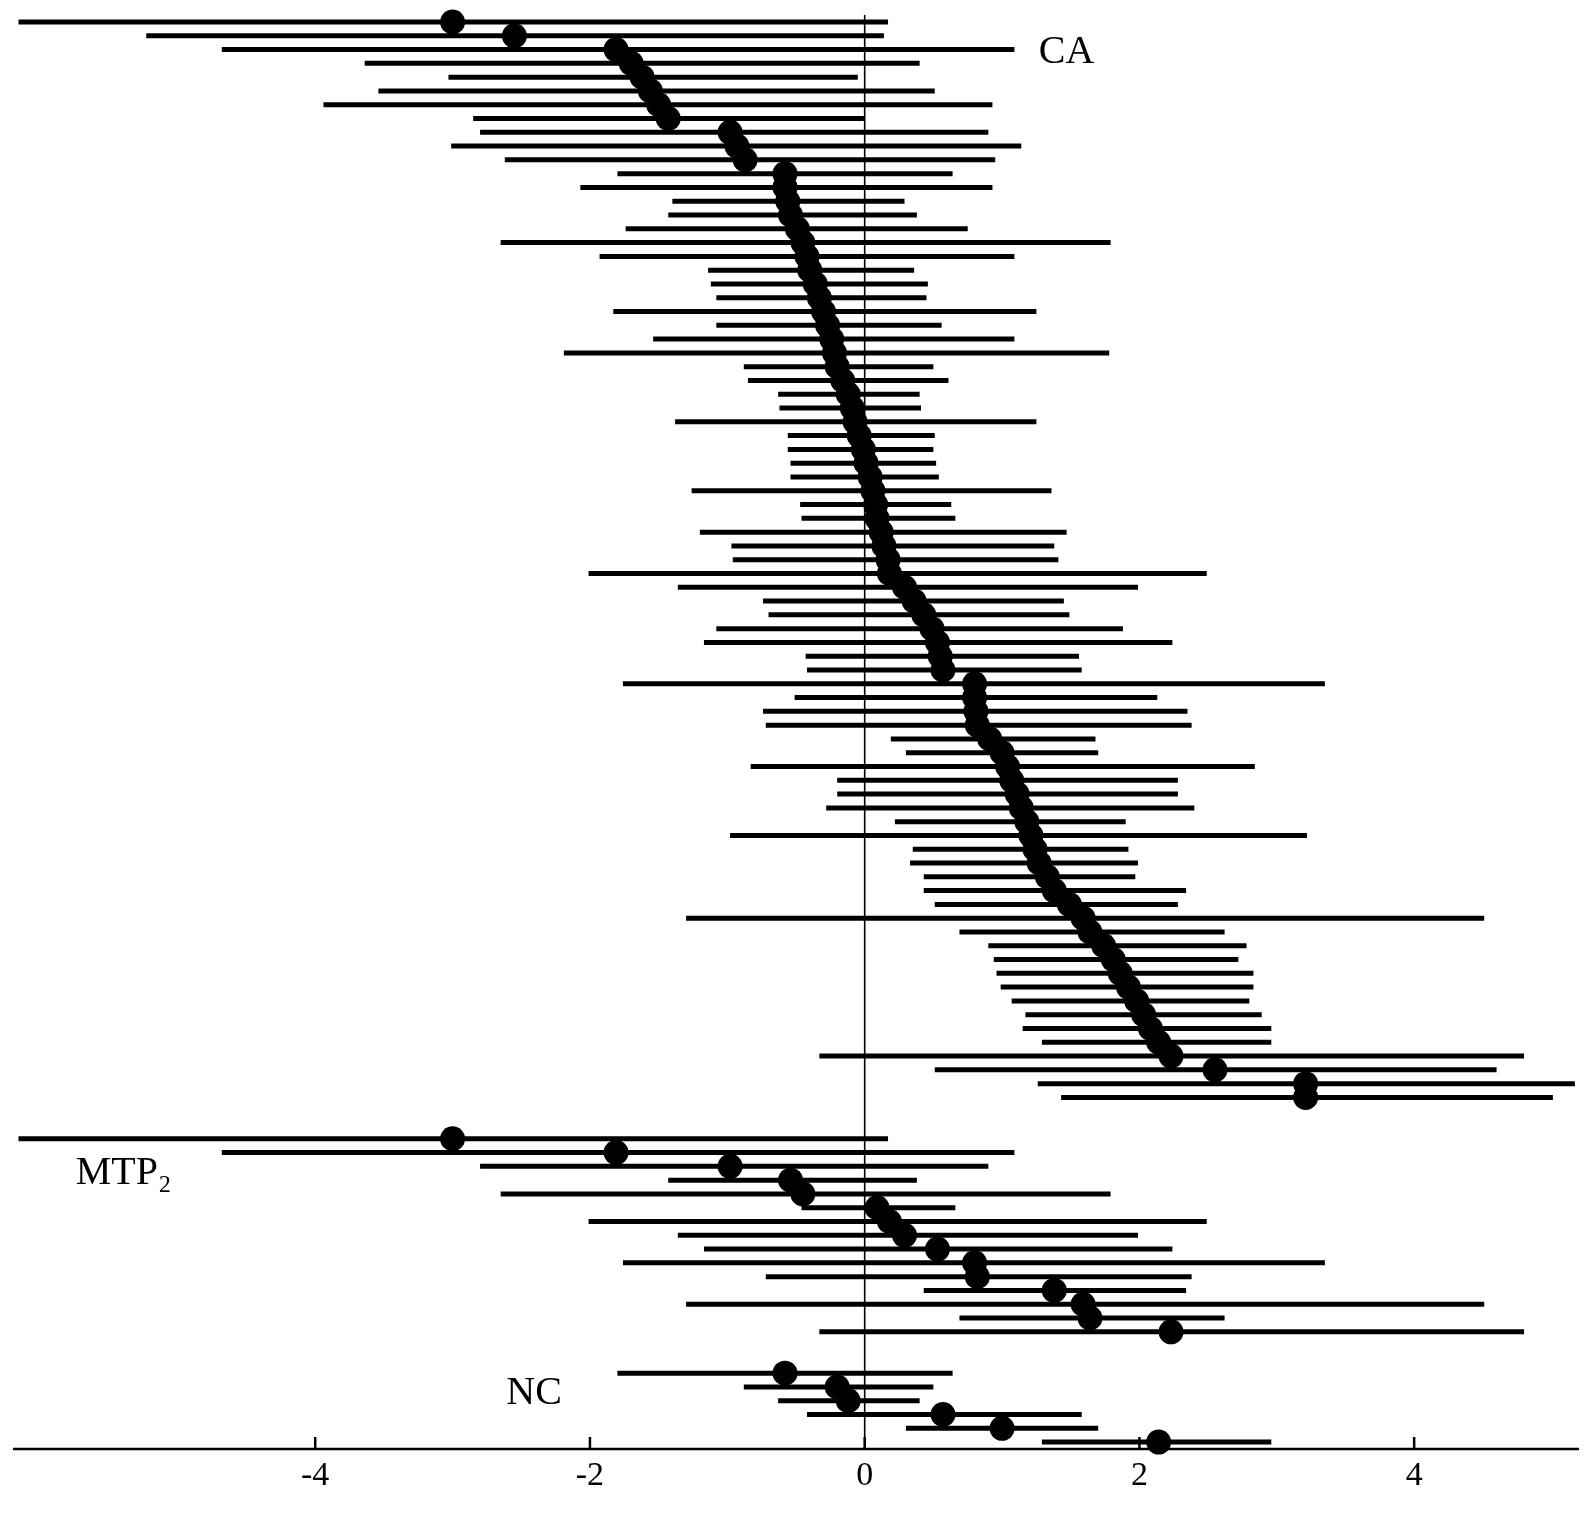 The height and width of the screenshot is (1538, 1592). Describe the element at coordinates (1139, 1473) in the screenshot. I see `x-tick-label: 2` at that location.